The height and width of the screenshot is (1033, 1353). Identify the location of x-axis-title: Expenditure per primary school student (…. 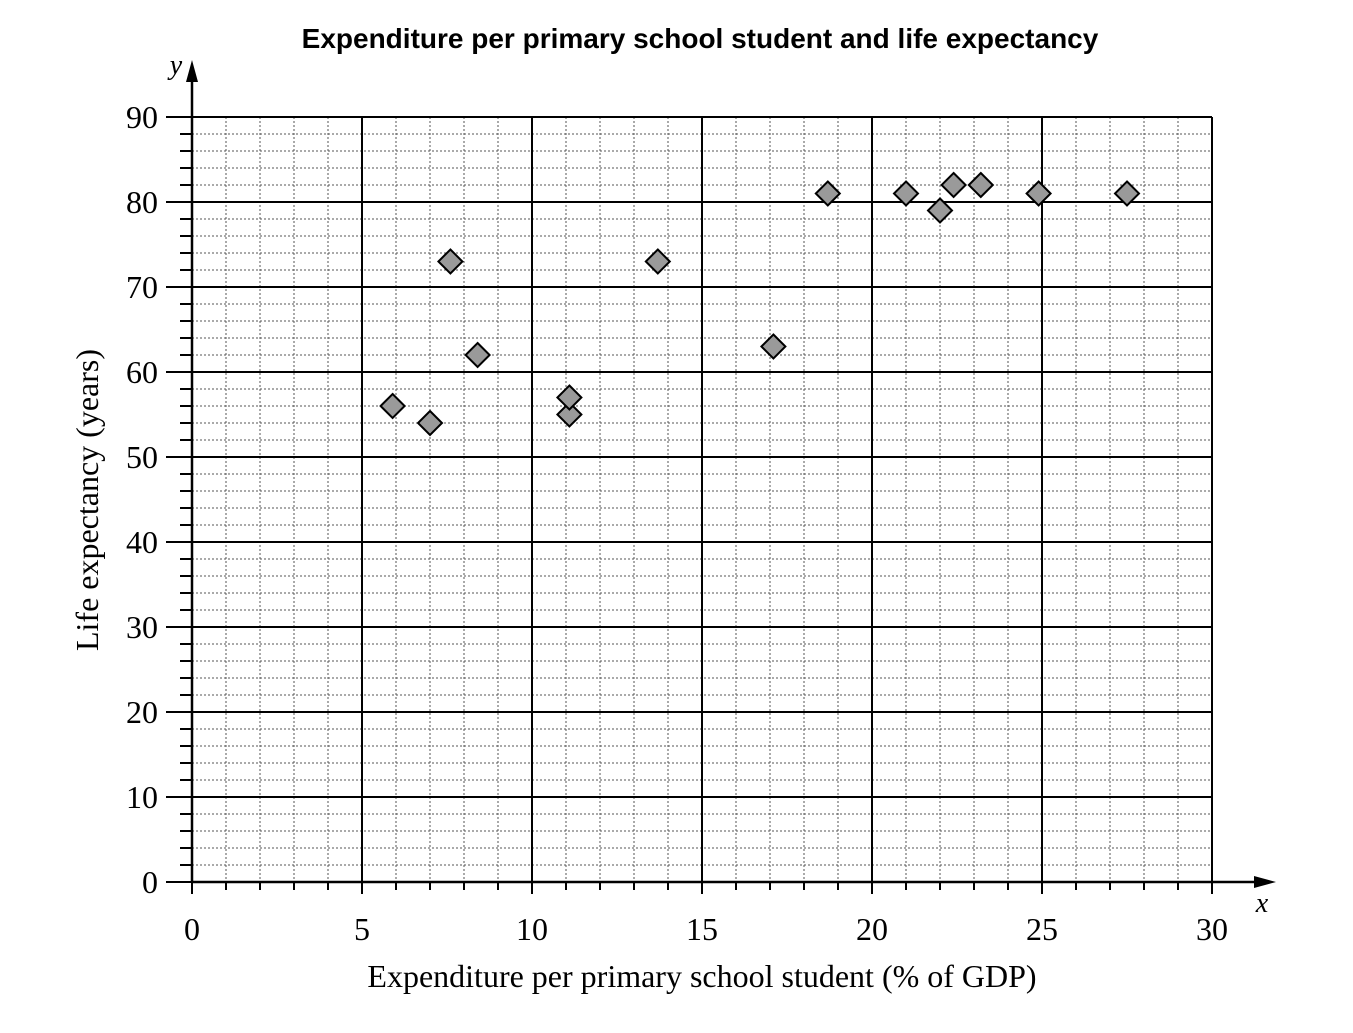
(701, 976).